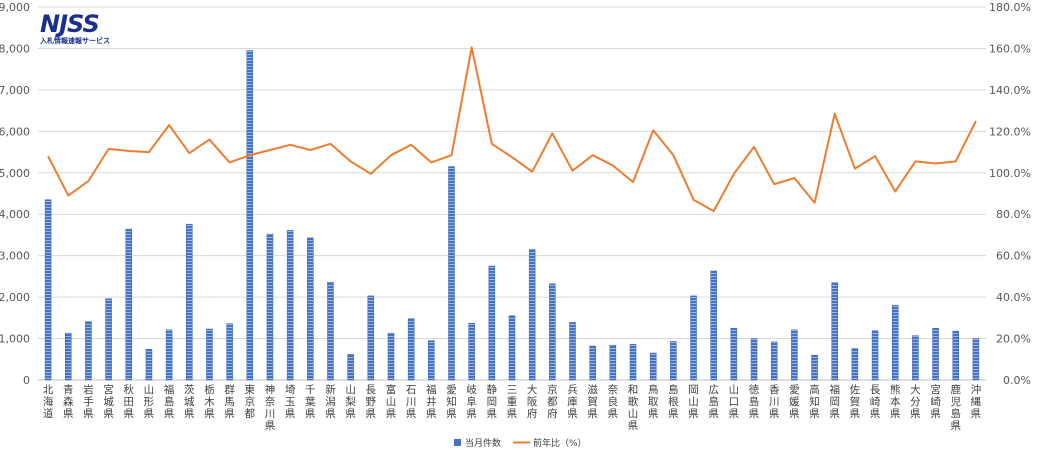 The width and height of the screenshot is (1037, 454). What do you see at coordinates (1017, 380) in the screenshot?
I see `right-axis-tick-label: 0.0%` at bounding box center [1017, 380].